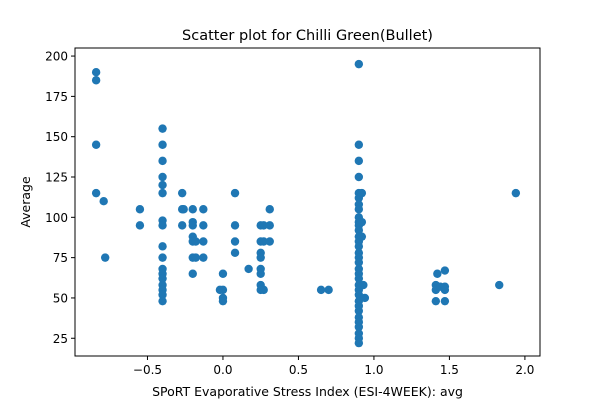 The image size is (600, 400). What do you see at coordinates (56, 57) in the screenshot?
I see `y-tick-label: 200` at bounding box center [56, 57].